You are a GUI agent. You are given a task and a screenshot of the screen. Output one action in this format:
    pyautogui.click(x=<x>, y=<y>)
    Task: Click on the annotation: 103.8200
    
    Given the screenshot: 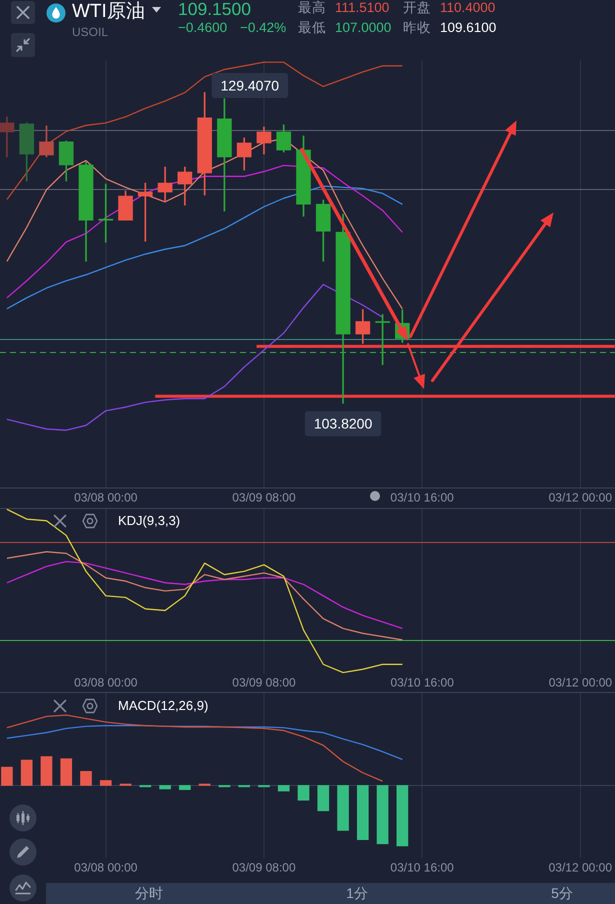 What is the action you would take?
    pyautogui.click(x=343, y=424)
    